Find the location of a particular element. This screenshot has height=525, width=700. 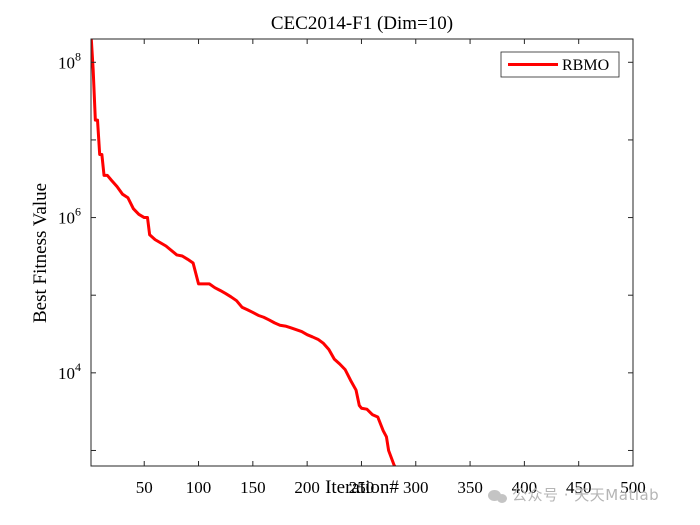

watermark-text: 公众号 · 天天Matlab is located at coordinates (586, 495).